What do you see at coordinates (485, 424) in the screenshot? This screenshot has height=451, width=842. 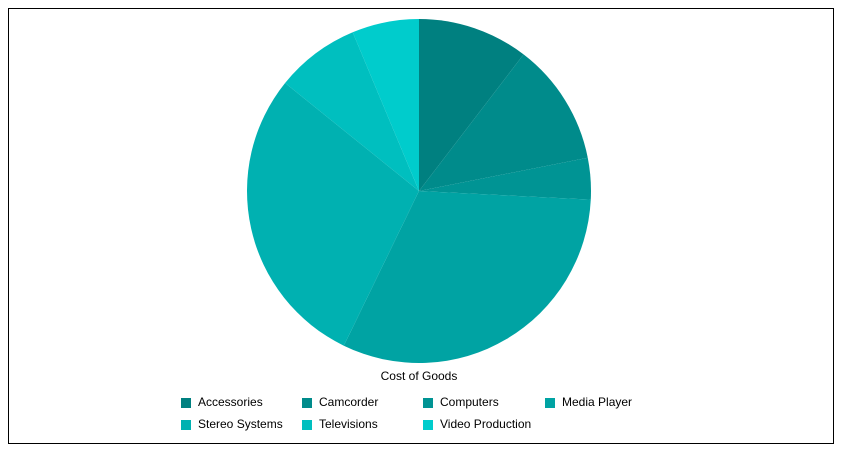 I see `legend-label: Video Production` at bounding box center [485, 424].